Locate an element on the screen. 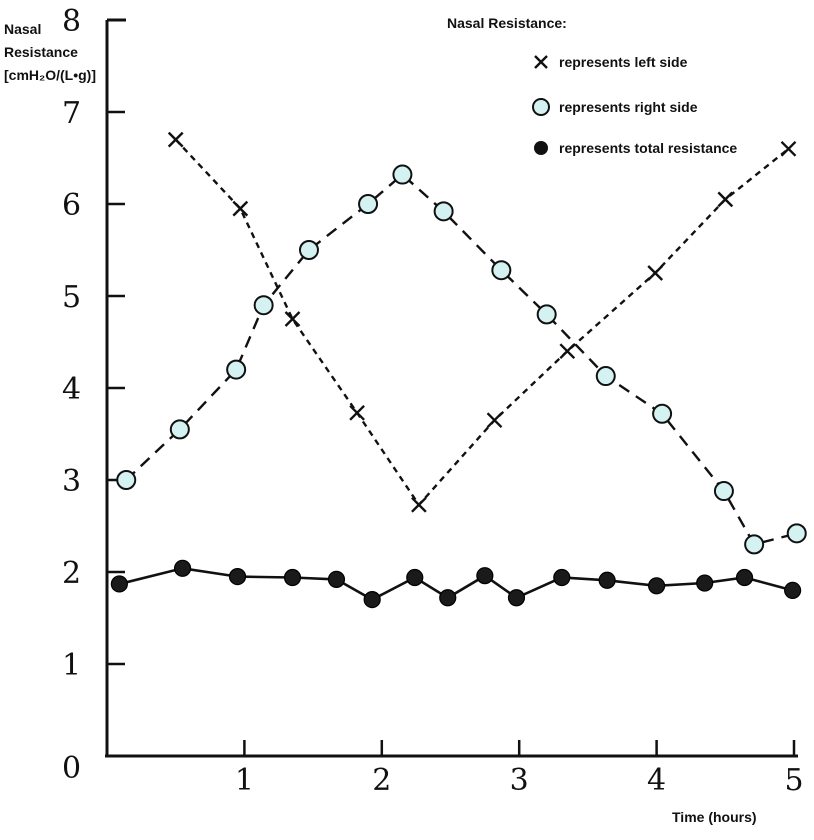 This screenshot has width=814, height=840. x-axis-title: Time (hours) is located at coordinates (714, 817).